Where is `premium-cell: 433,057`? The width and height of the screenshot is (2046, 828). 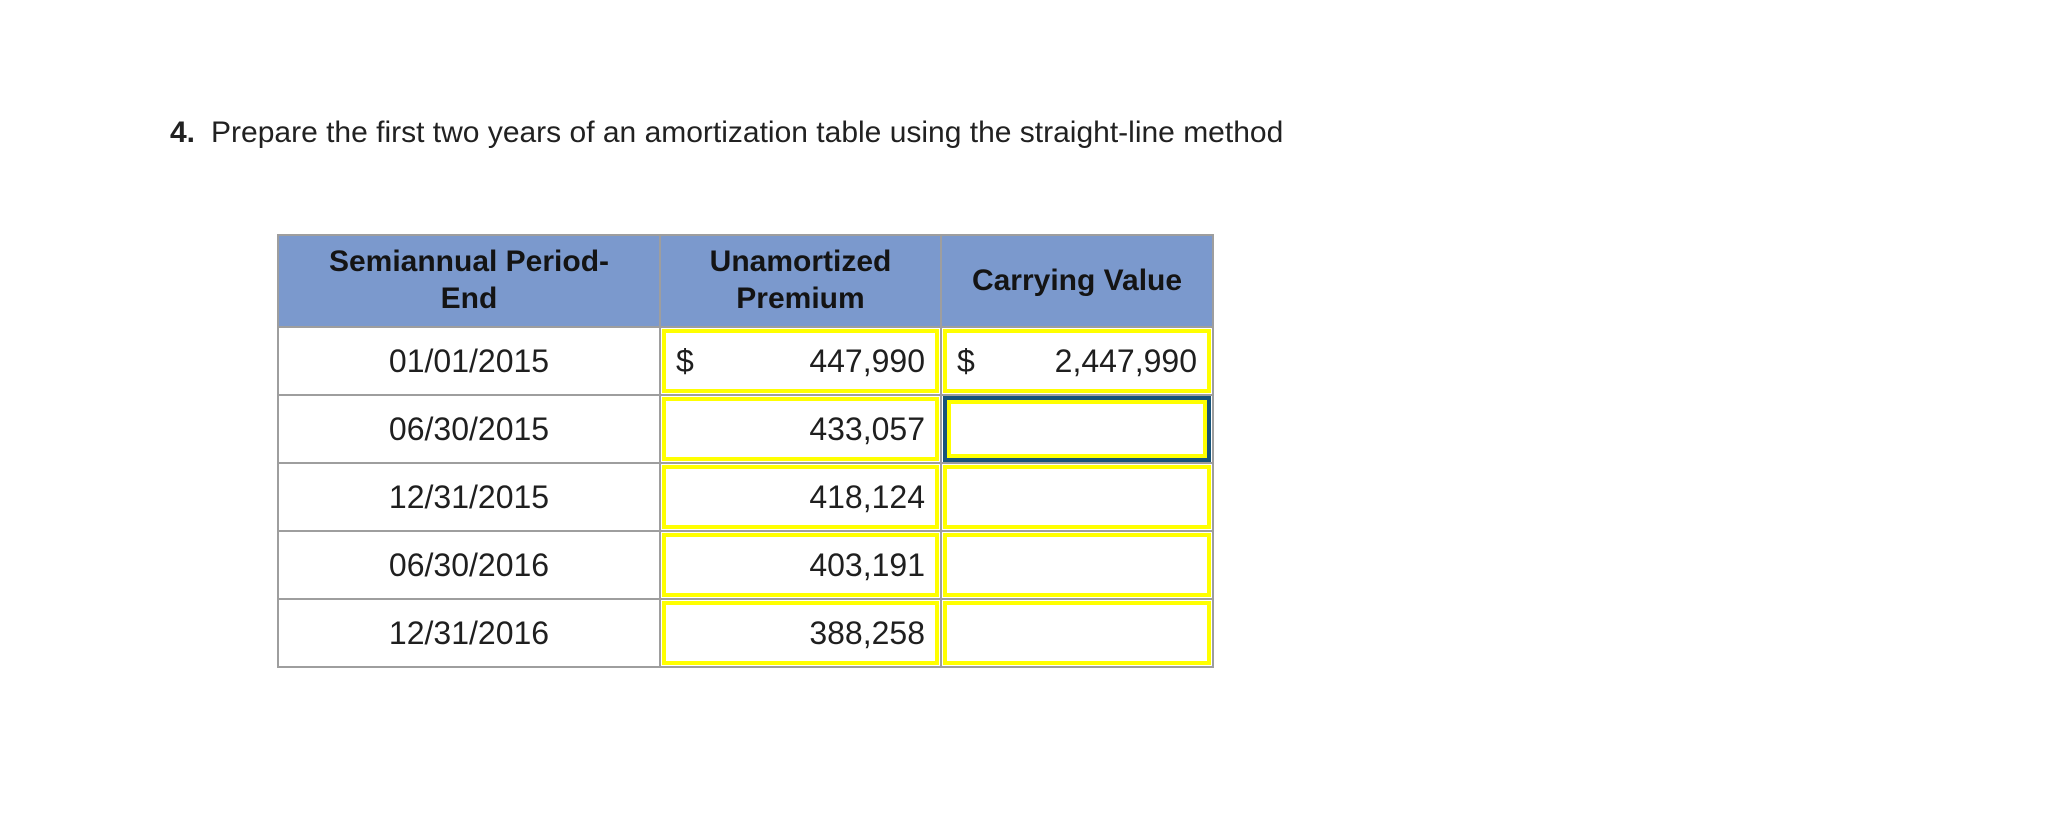 premium-cell: 433,057 is located at coordinates (800, 429).